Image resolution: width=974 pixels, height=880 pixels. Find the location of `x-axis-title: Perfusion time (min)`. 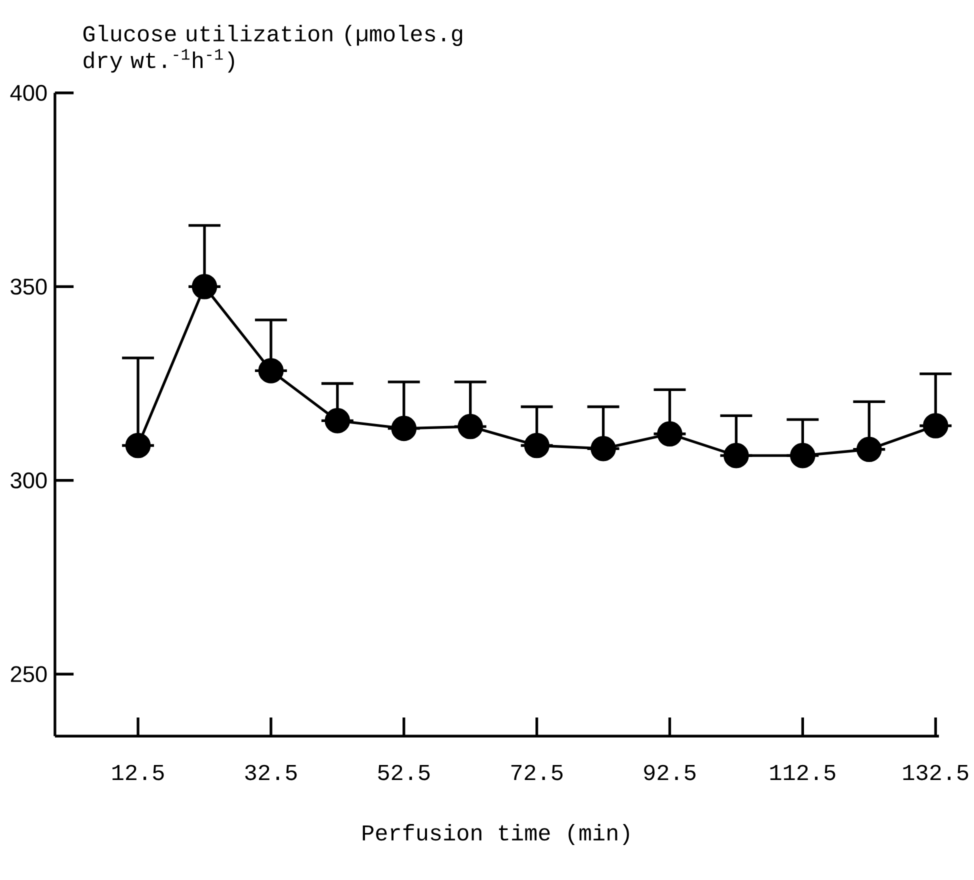

x-axis-title: Perfusion time (min) is located at coordinates (495, 835).